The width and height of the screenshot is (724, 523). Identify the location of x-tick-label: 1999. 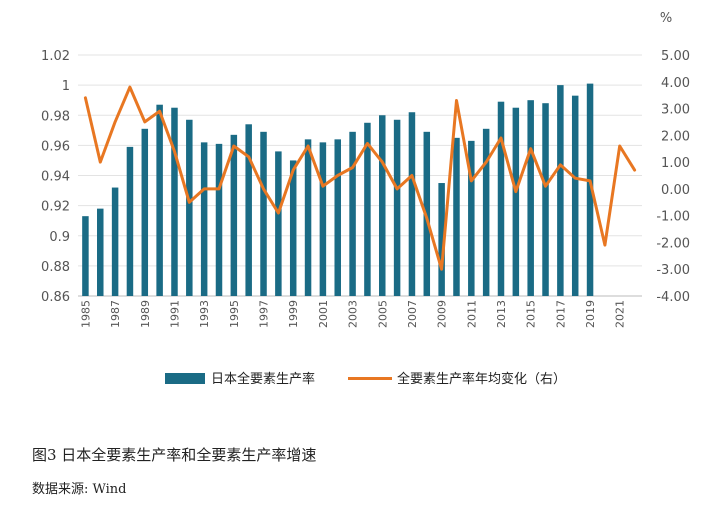
(293, 314).